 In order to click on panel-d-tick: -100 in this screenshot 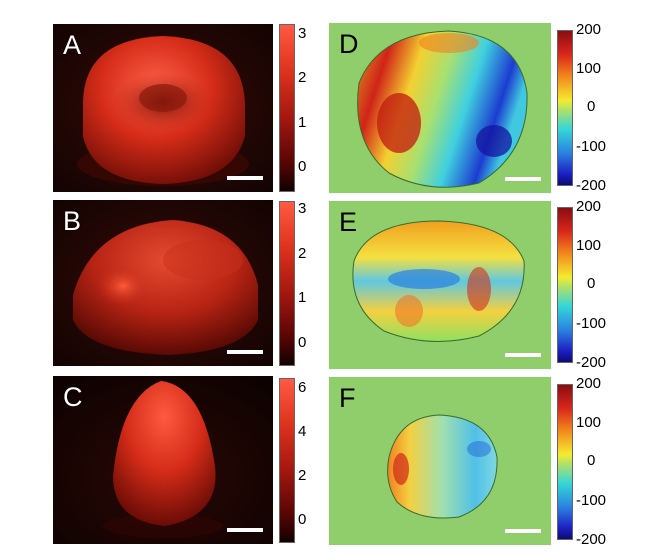, I will do `click(591, 146)`.